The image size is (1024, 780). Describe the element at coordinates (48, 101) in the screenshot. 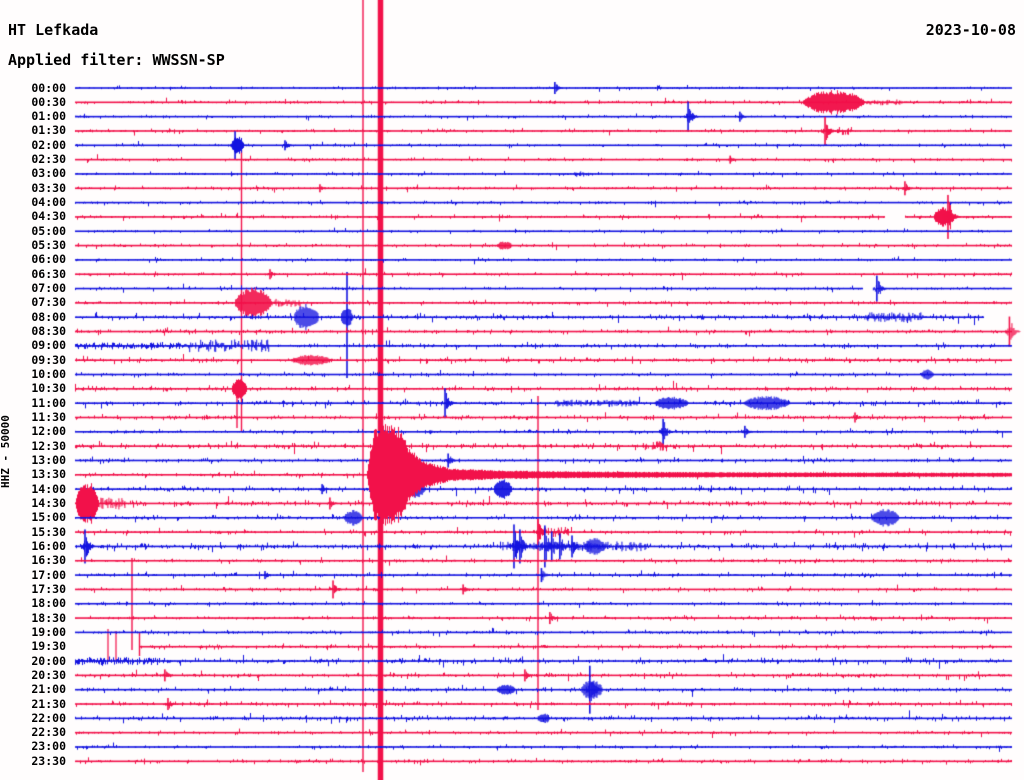

I see `time-label: 00:30` at that location.